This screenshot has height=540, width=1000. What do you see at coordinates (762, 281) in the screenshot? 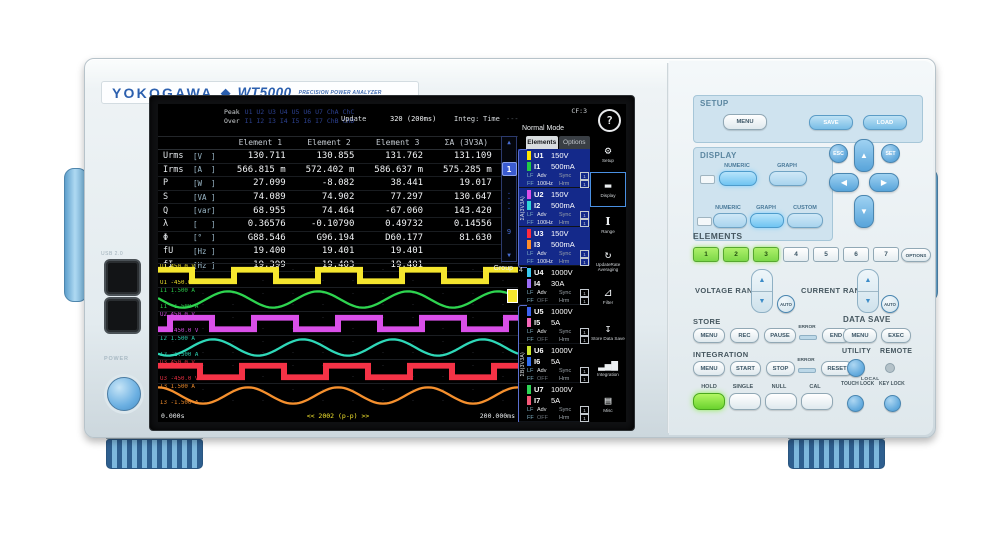
I see `voltage-range-up-icon: ▲` at bounding box center [762, 281].